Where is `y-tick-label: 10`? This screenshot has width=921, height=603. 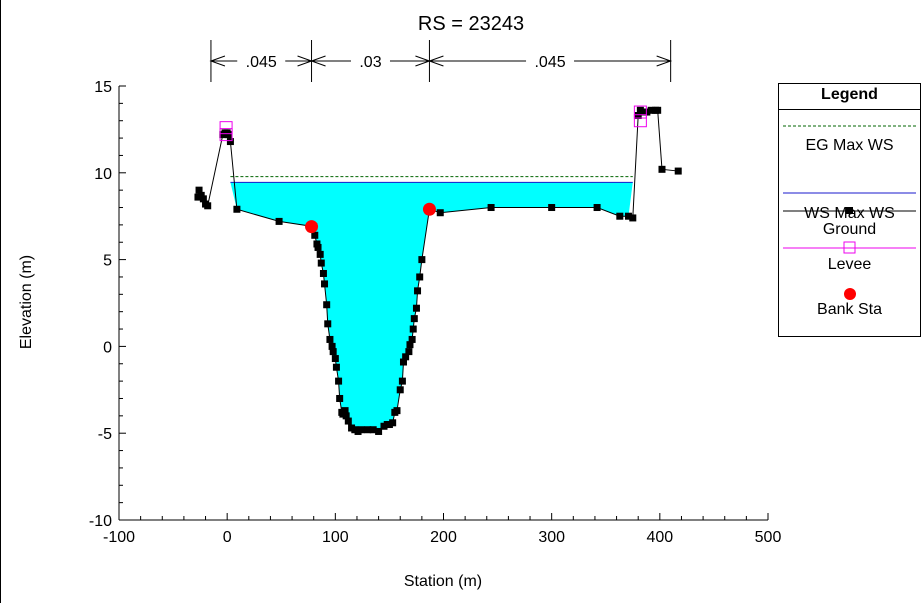
y-tick-label: 10 is located at coordinates (103, 174).